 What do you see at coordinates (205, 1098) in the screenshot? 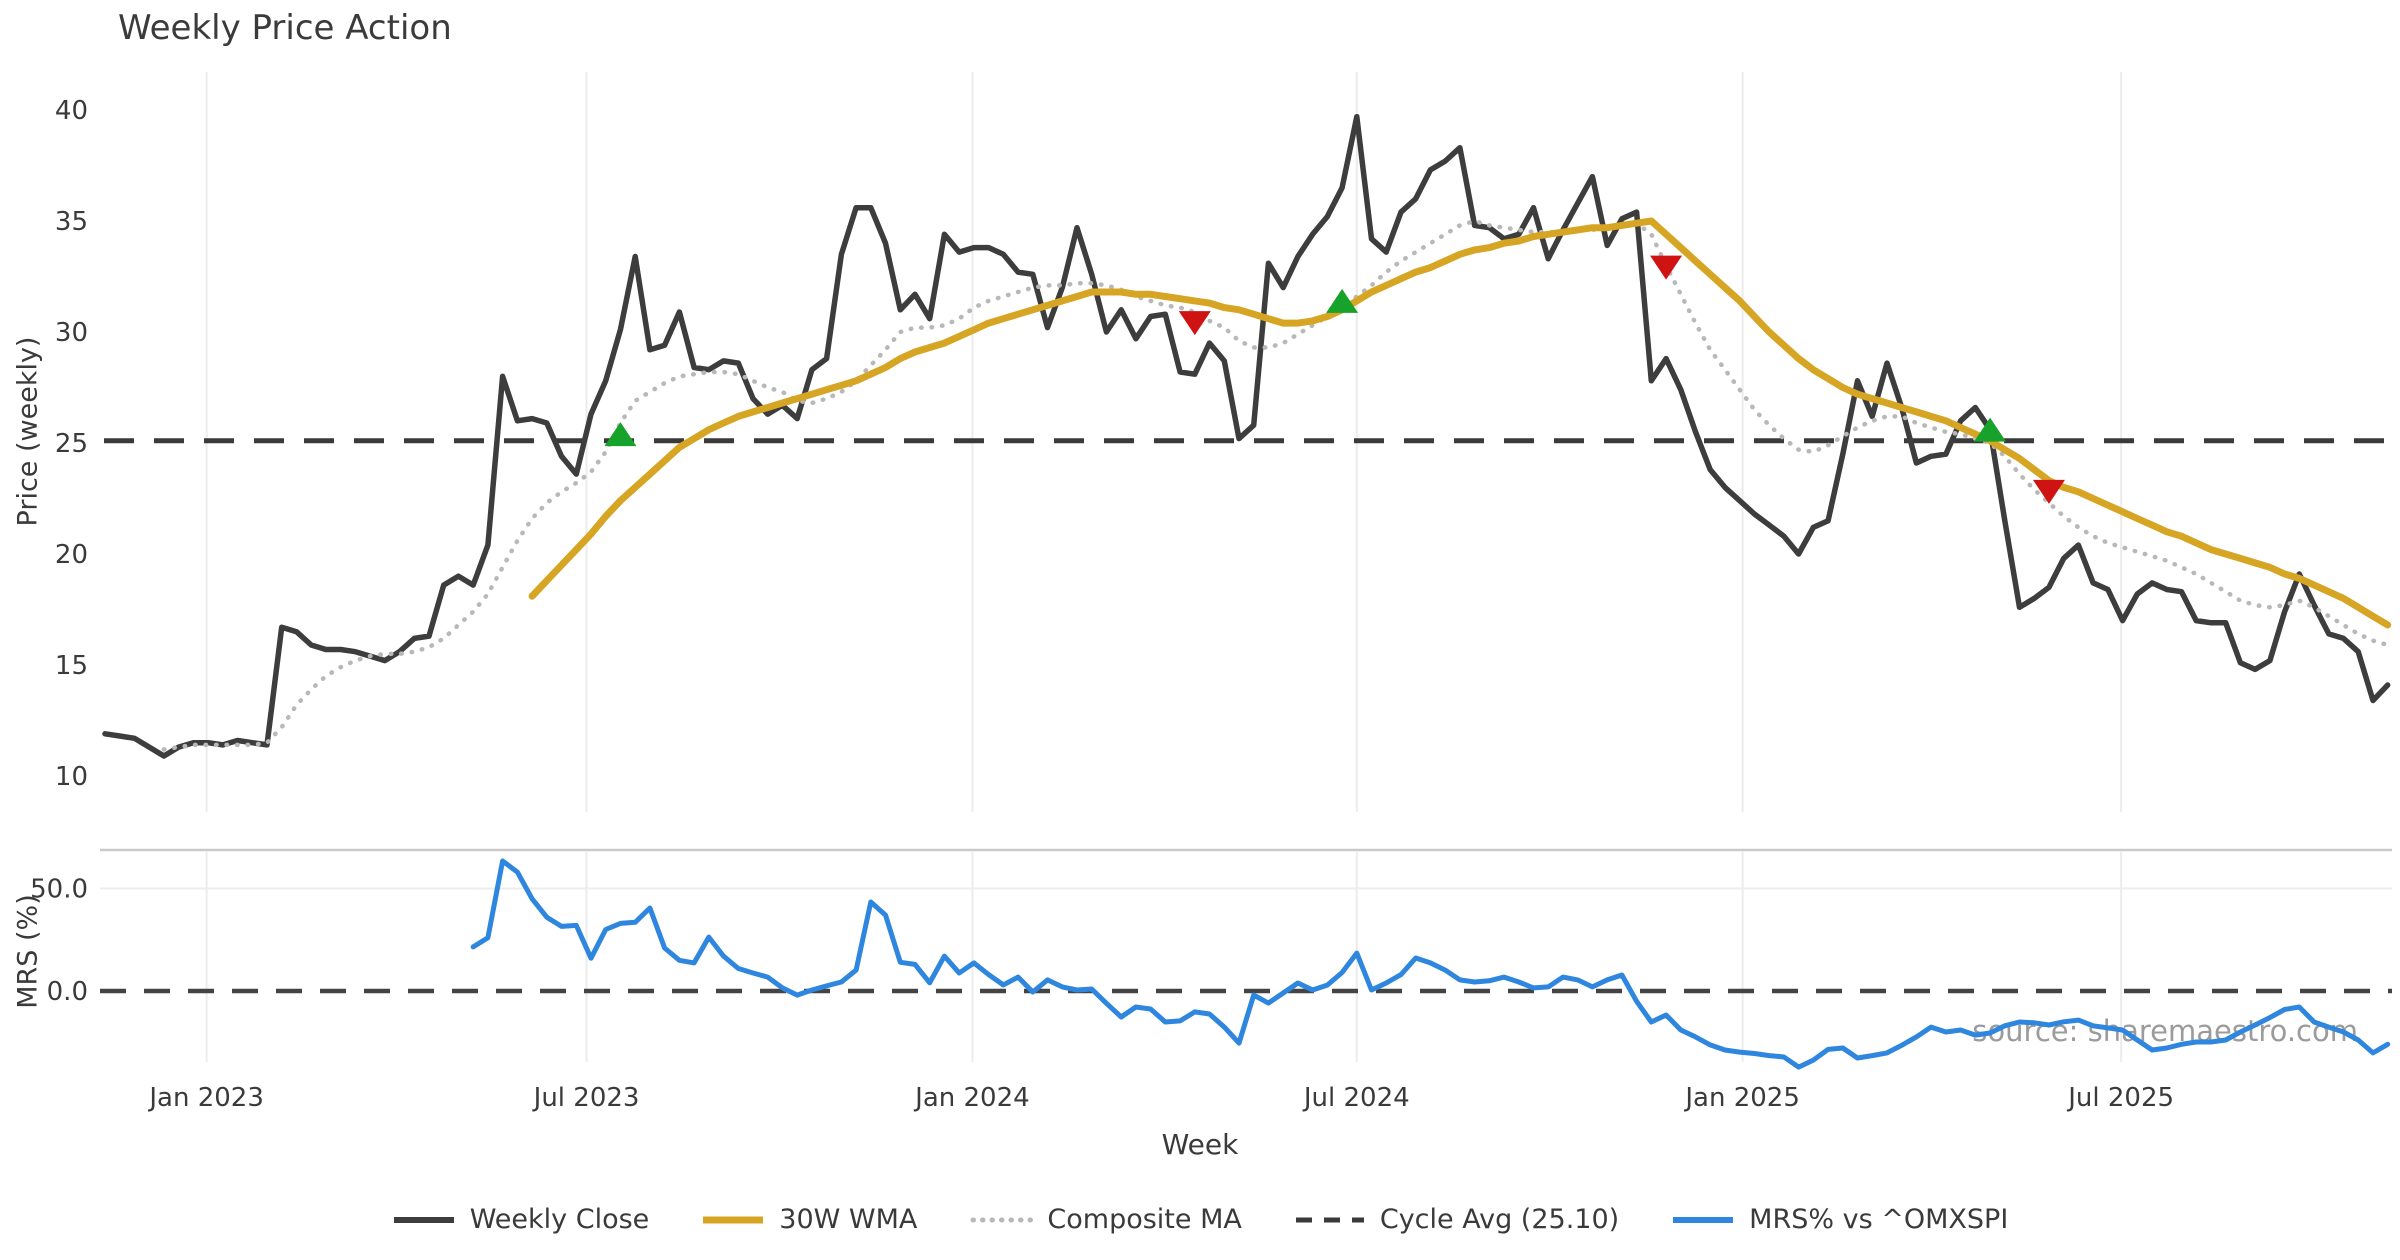
I see `x-tick-label: Jan 2023` at bounding box center [205, 1098].